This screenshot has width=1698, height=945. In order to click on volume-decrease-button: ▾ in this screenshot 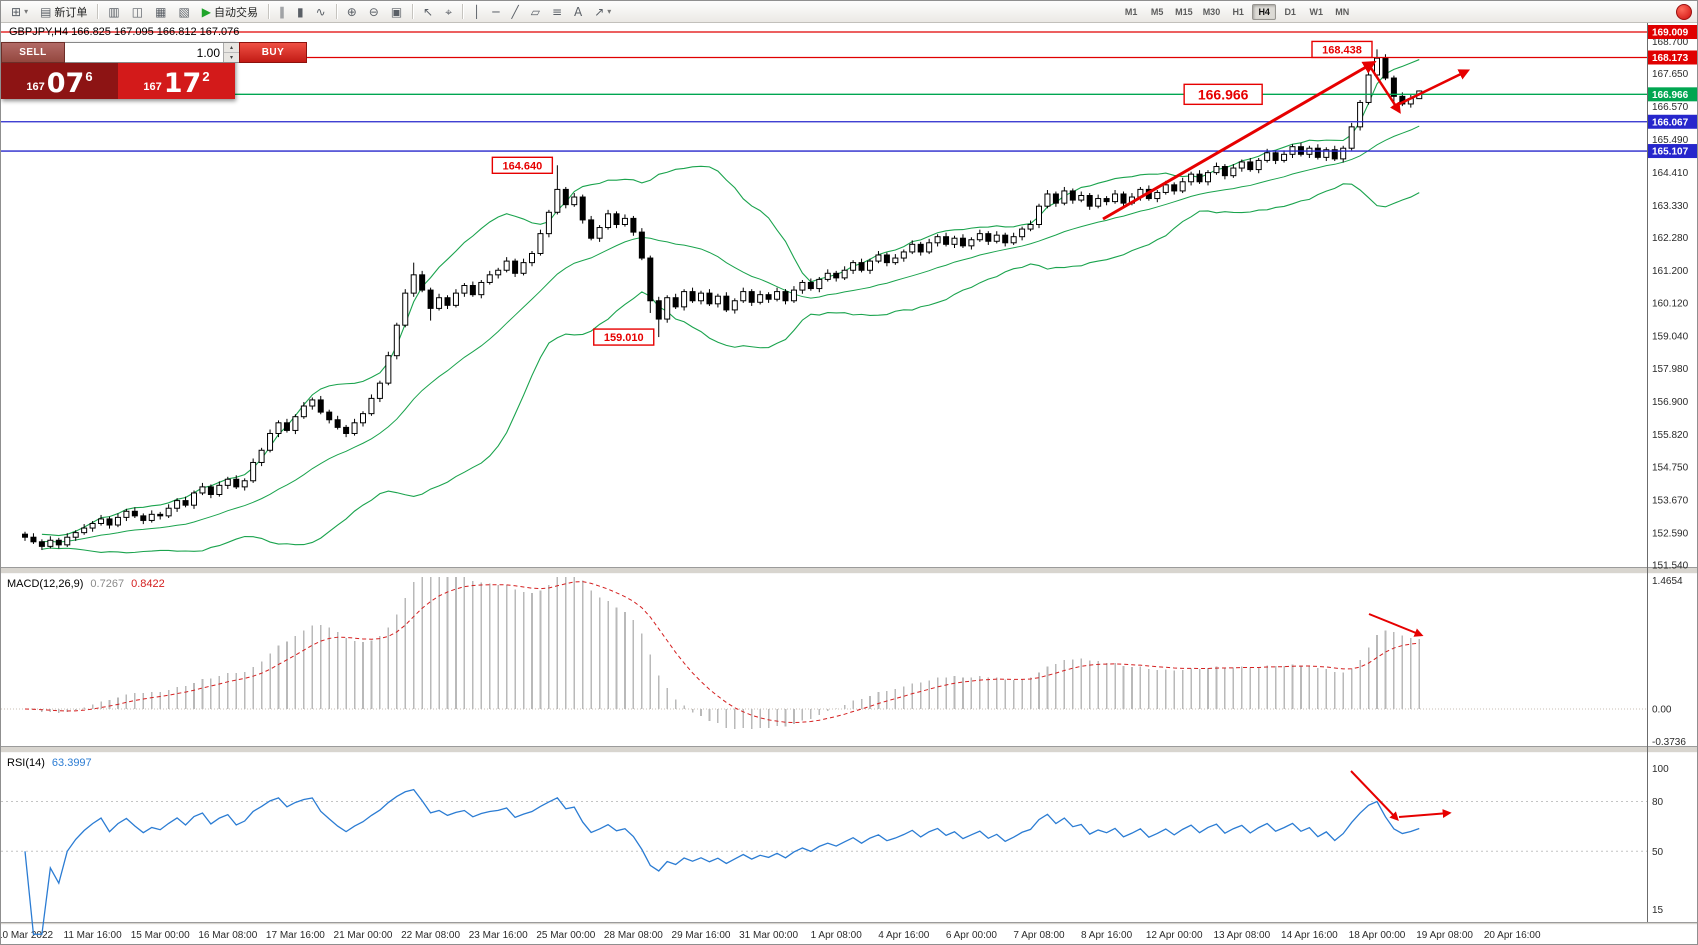, I will do `click(231, 57)`.